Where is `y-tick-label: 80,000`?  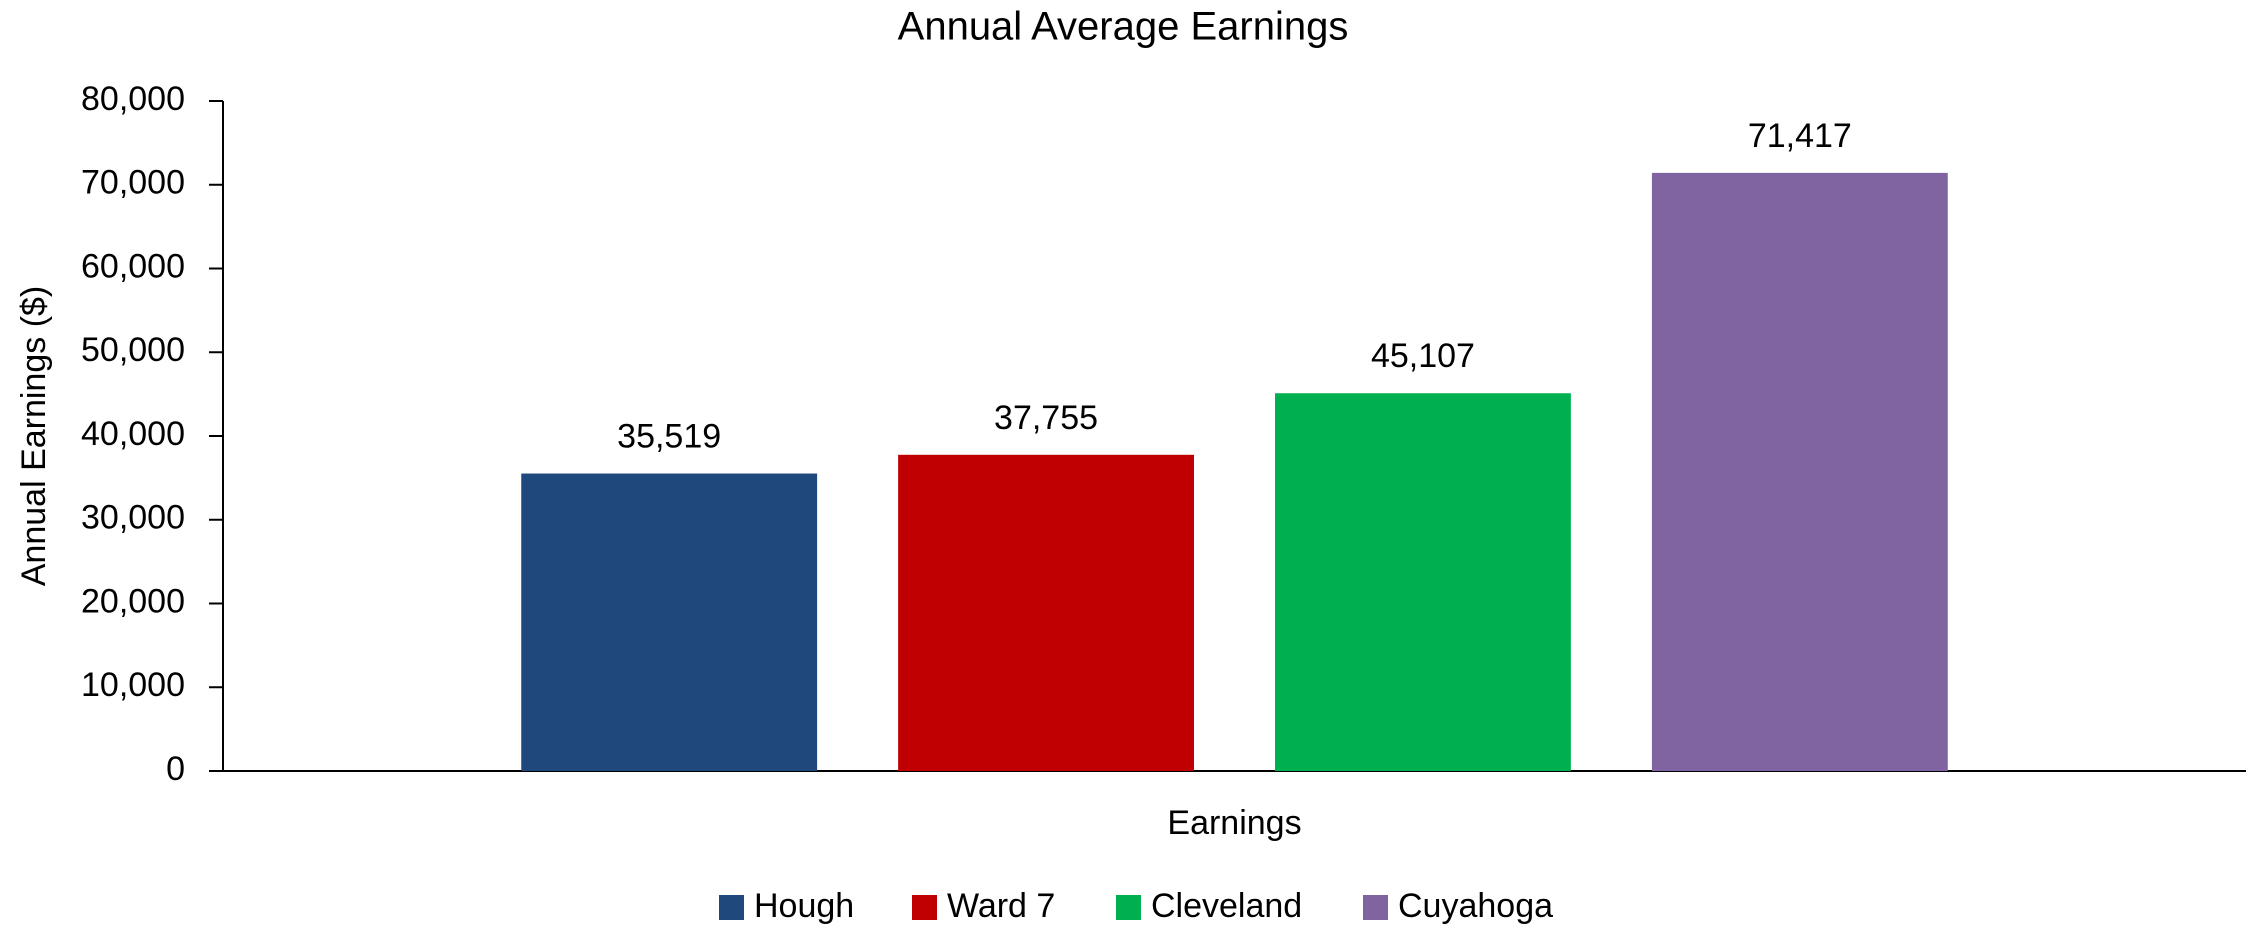 y-tick-label: 80,000 is located at coordinates (133, 99).